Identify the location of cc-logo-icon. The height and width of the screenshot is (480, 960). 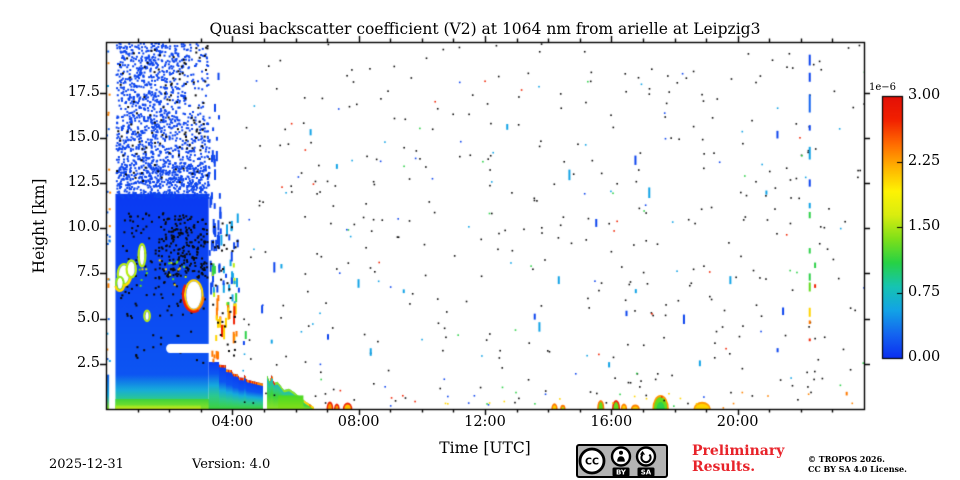
(592, 461).